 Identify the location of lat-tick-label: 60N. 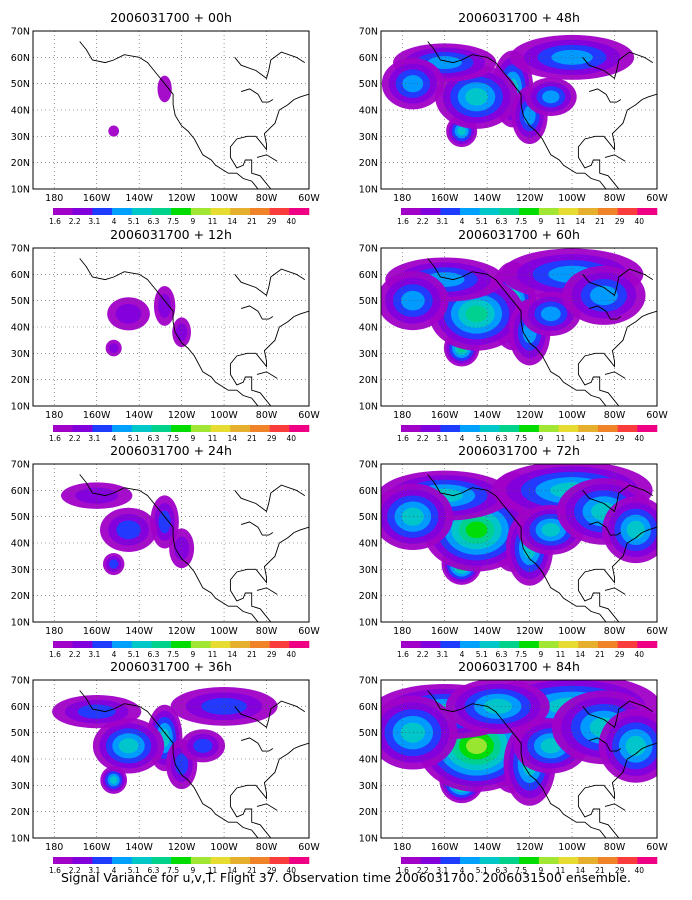
(368, 491).